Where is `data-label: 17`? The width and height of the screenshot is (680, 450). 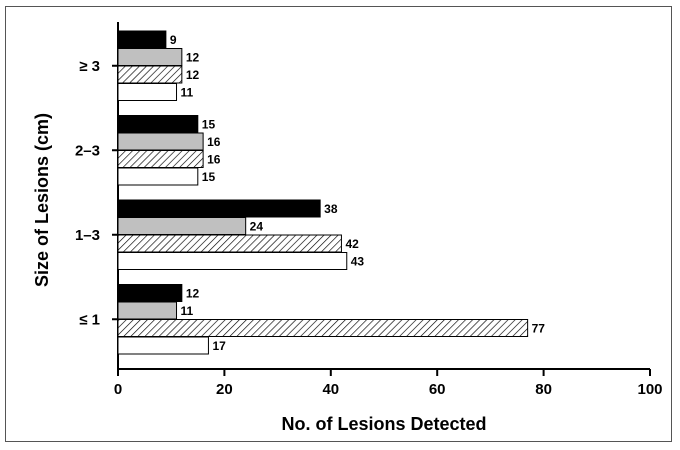 data-label: 17 is located at coordinates (219, 346).